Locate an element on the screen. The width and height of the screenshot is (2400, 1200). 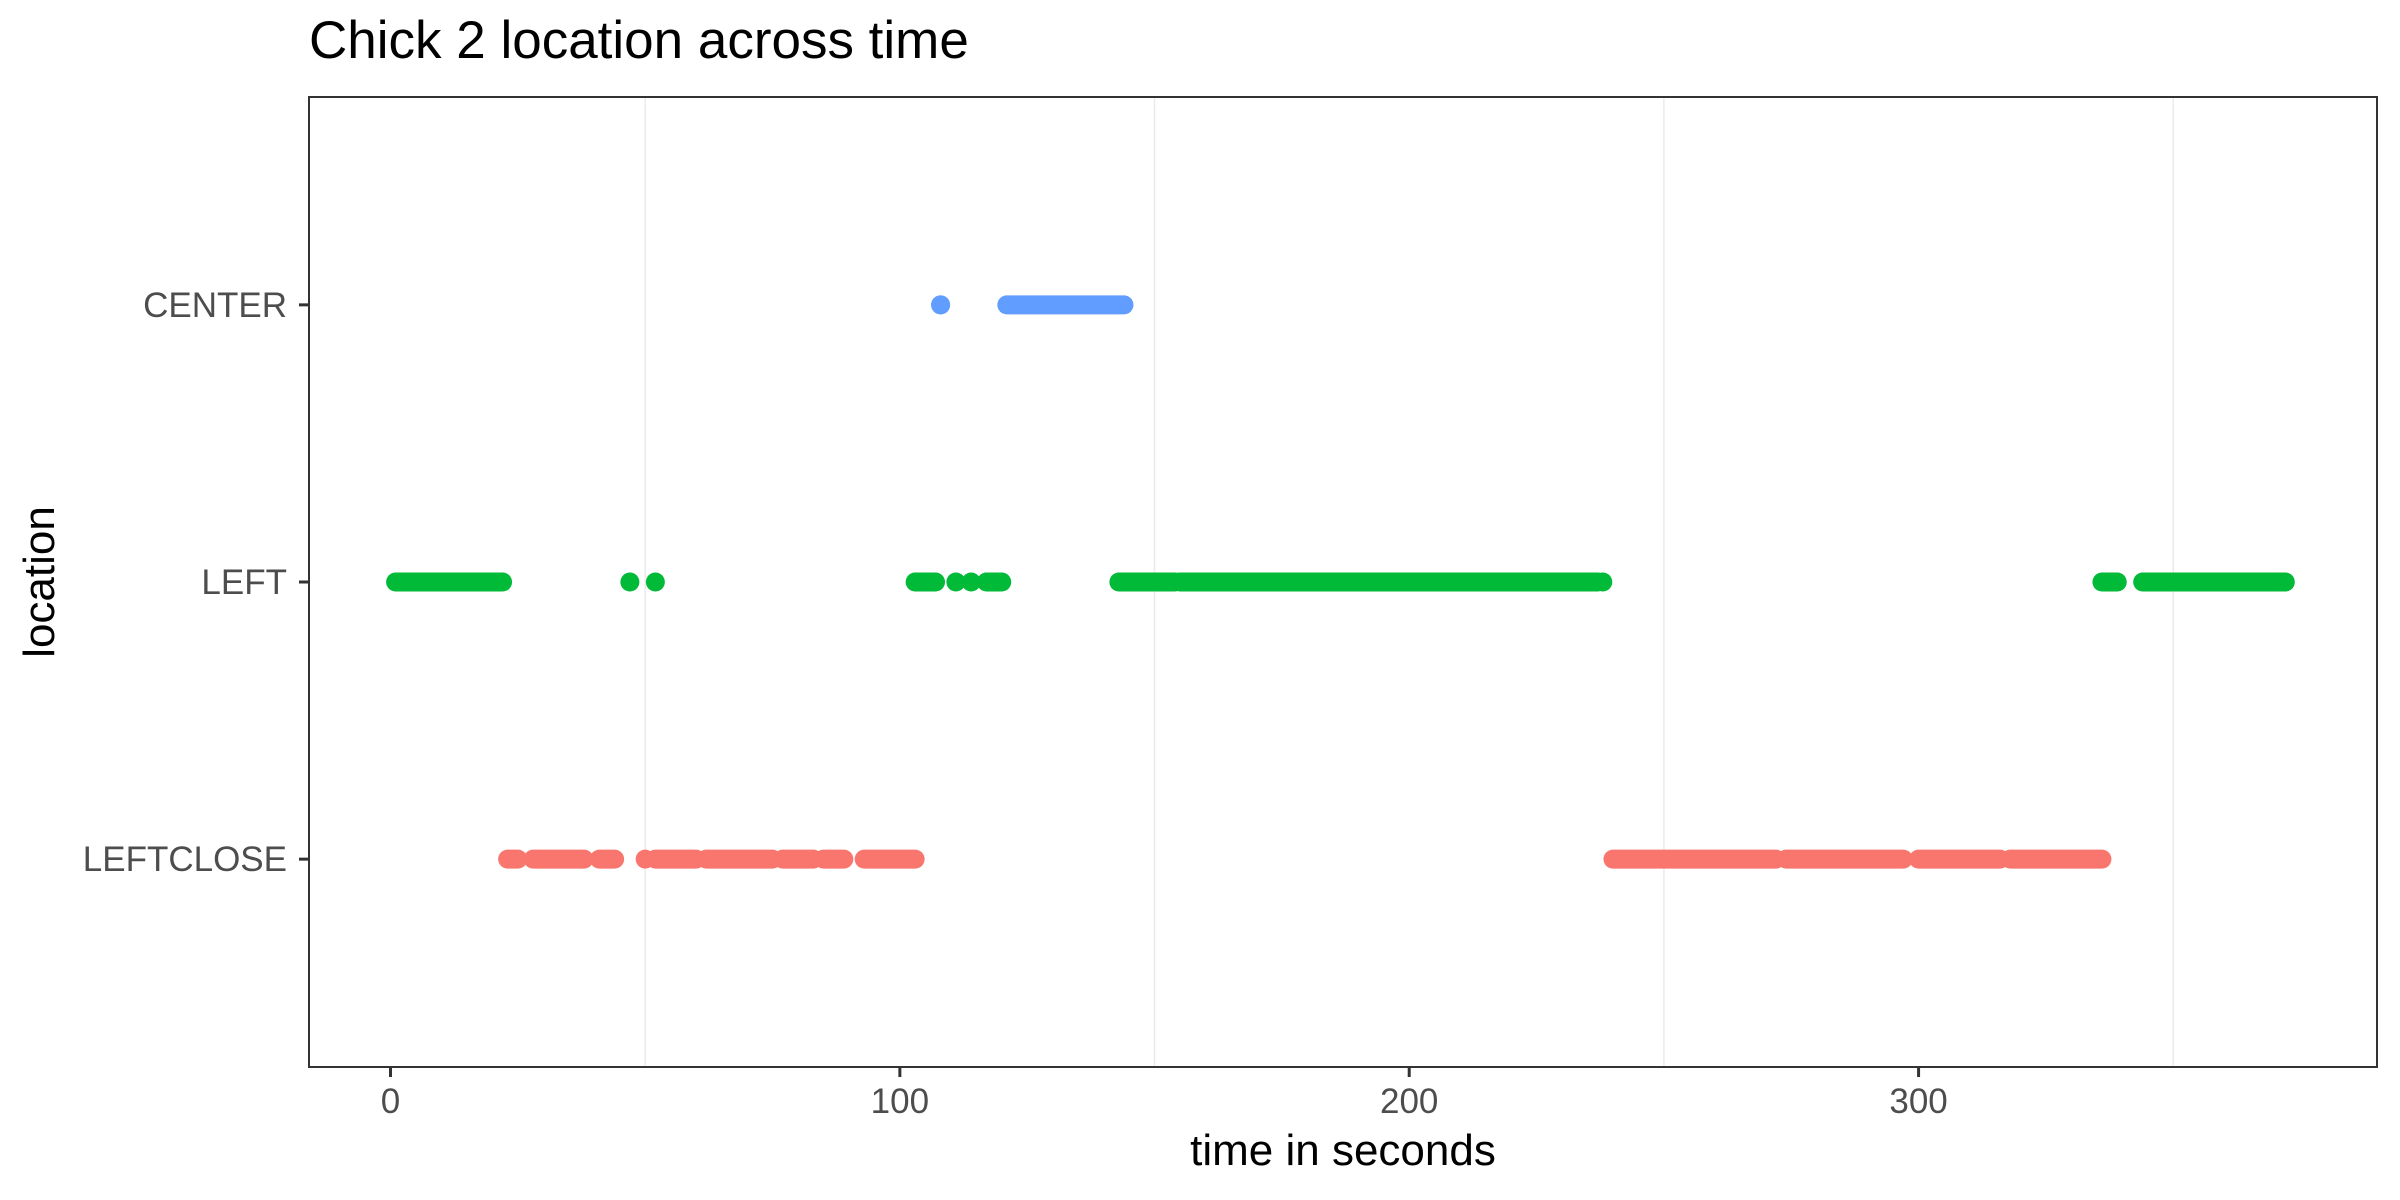
chart-title: Chick 2 location across time is located at coordinates (639, 40).